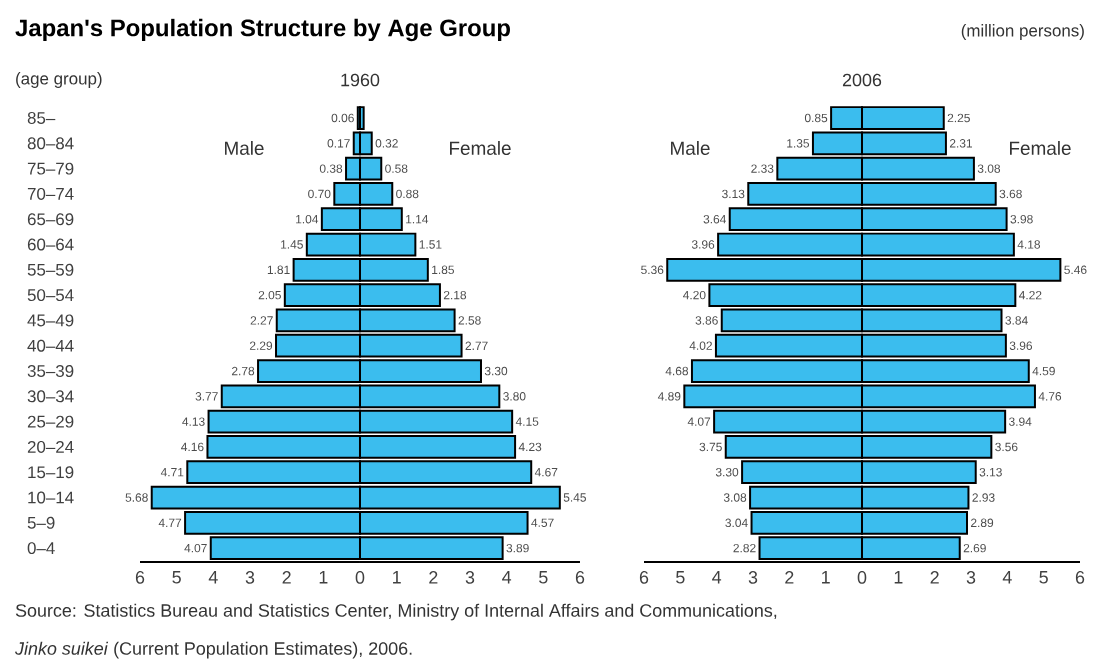  Describe the element at coordinates (50, 219) in the screenshot. I see `y-tick-label: 65–69` at that location.